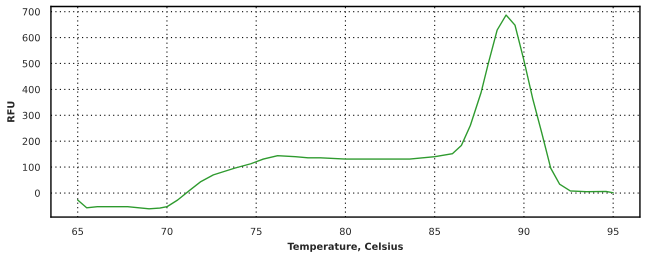 The image size is (653, 260). What do you see at coordinates (524, 232) in the screenshot?
I see `x-tick-label: 90` at bounding box center [524, 232].